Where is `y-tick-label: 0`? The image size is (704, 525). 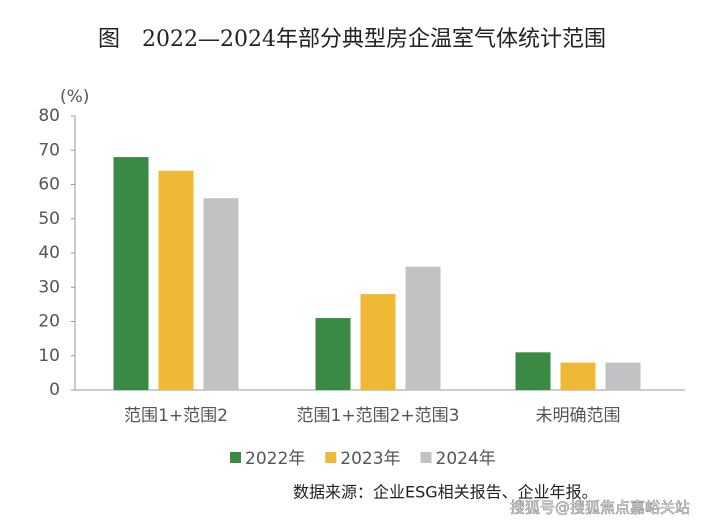
y-tick-label: 0 is located at coordinates (54, 390).